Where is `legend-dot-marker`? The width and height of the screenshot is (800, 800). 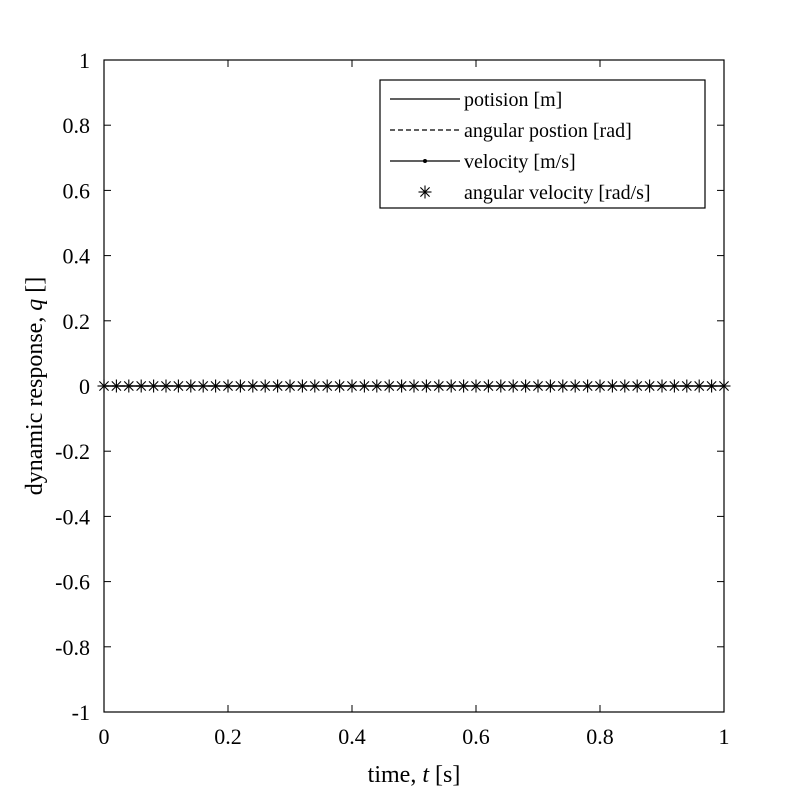 legend-dot-marker is located at coordinates (425, 161).